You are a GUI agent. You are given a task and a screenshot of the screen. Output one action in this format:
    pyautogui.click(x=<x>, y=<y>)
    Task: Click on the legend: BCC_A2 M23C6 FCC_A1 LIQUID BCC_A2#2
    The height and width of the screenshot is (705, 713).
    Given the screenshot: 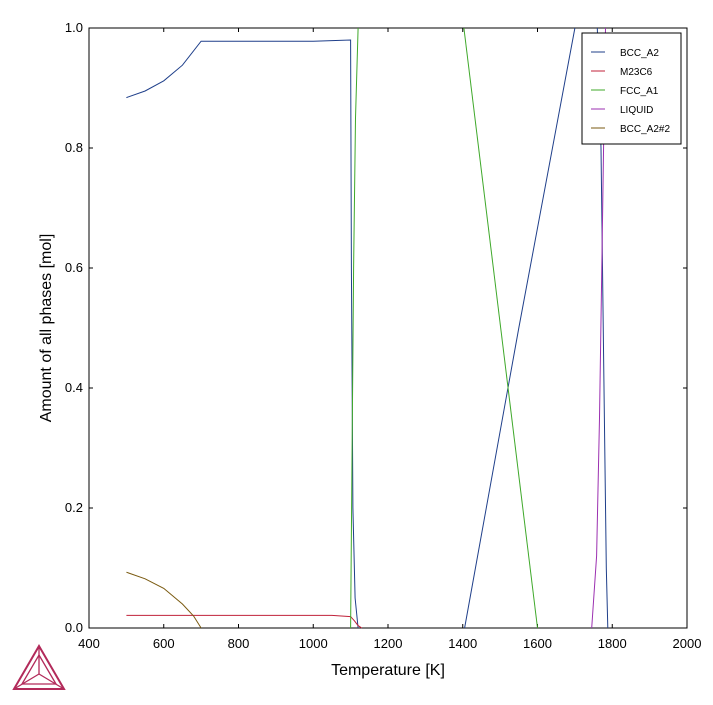 What is the action you would take?
    pyautogui.click(x=631, y=88)
    